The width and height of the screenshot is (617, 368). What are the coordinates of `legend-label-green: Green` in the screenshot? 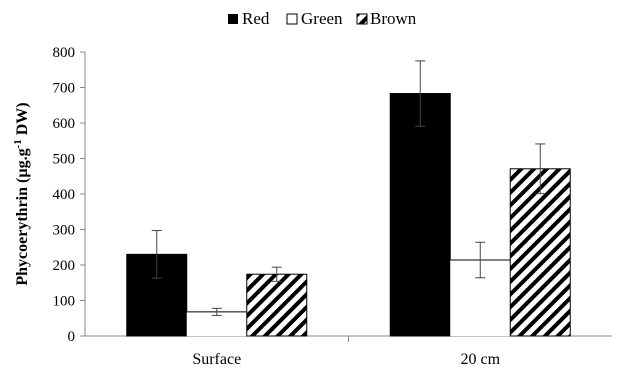 It's located at (322, 18).